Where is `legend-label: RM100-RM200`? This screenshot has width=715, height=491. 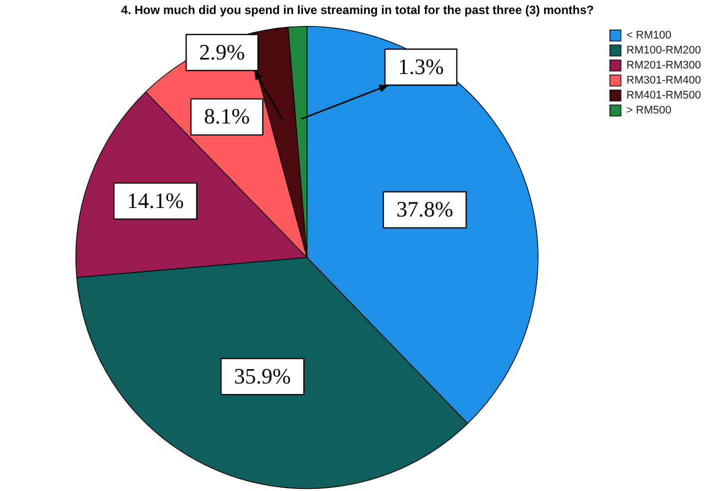 legend-label: RM100-RM200 is located at coordinates (664, 50).